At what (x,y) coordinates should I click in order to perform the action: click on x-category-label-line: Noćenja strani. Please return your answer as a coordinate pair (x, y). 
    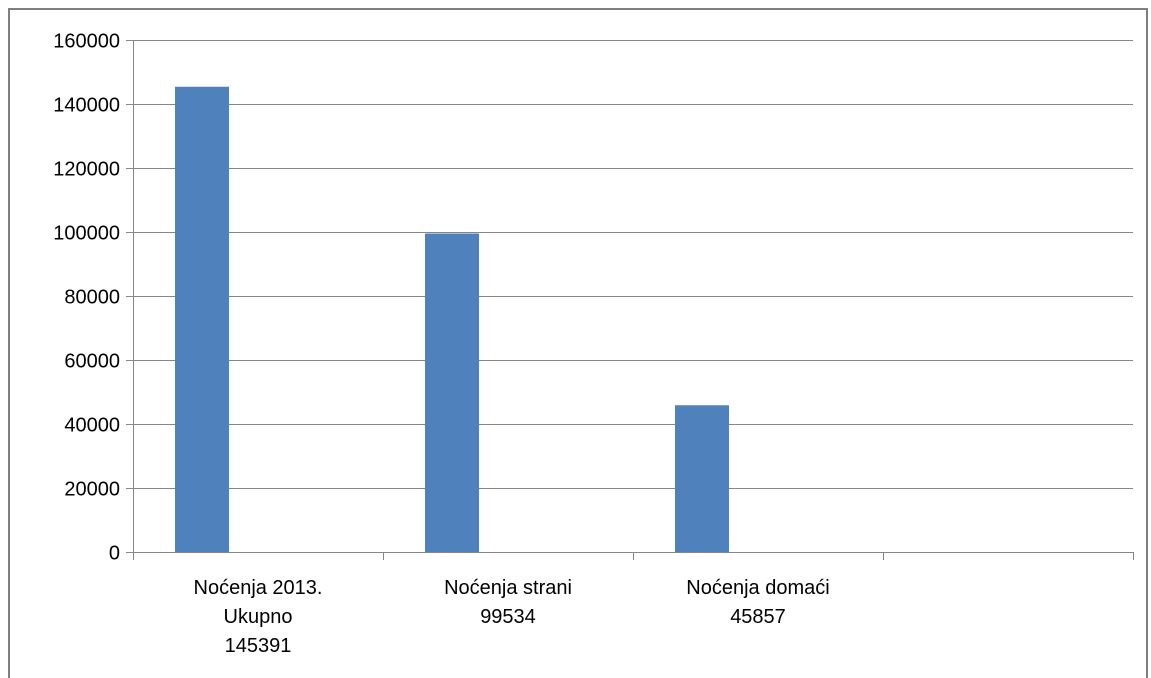
    Looking at the image, I should click on (508, 588).